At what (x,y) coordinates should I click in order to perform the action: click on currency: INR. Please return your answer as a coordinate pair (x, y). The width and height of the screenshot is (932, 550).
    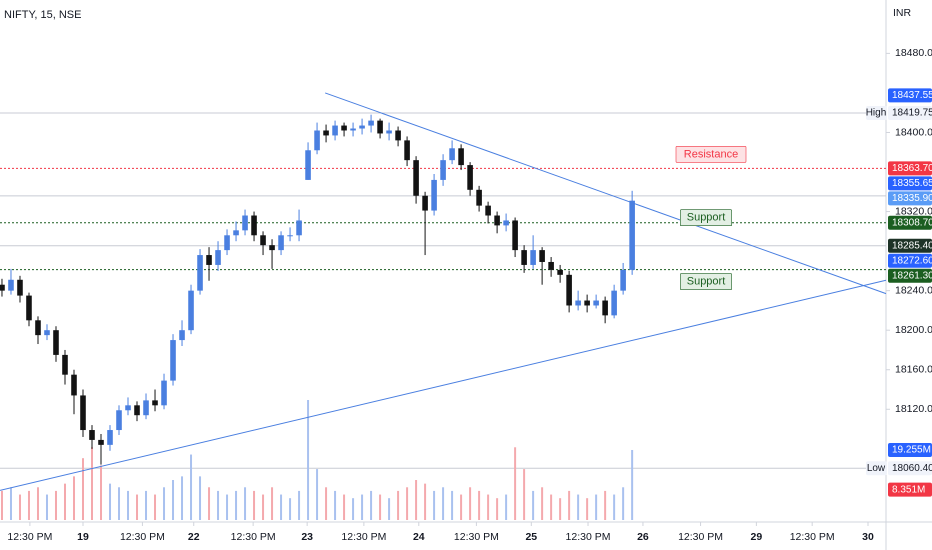
    Looking at the image, I should click on (902, 13).